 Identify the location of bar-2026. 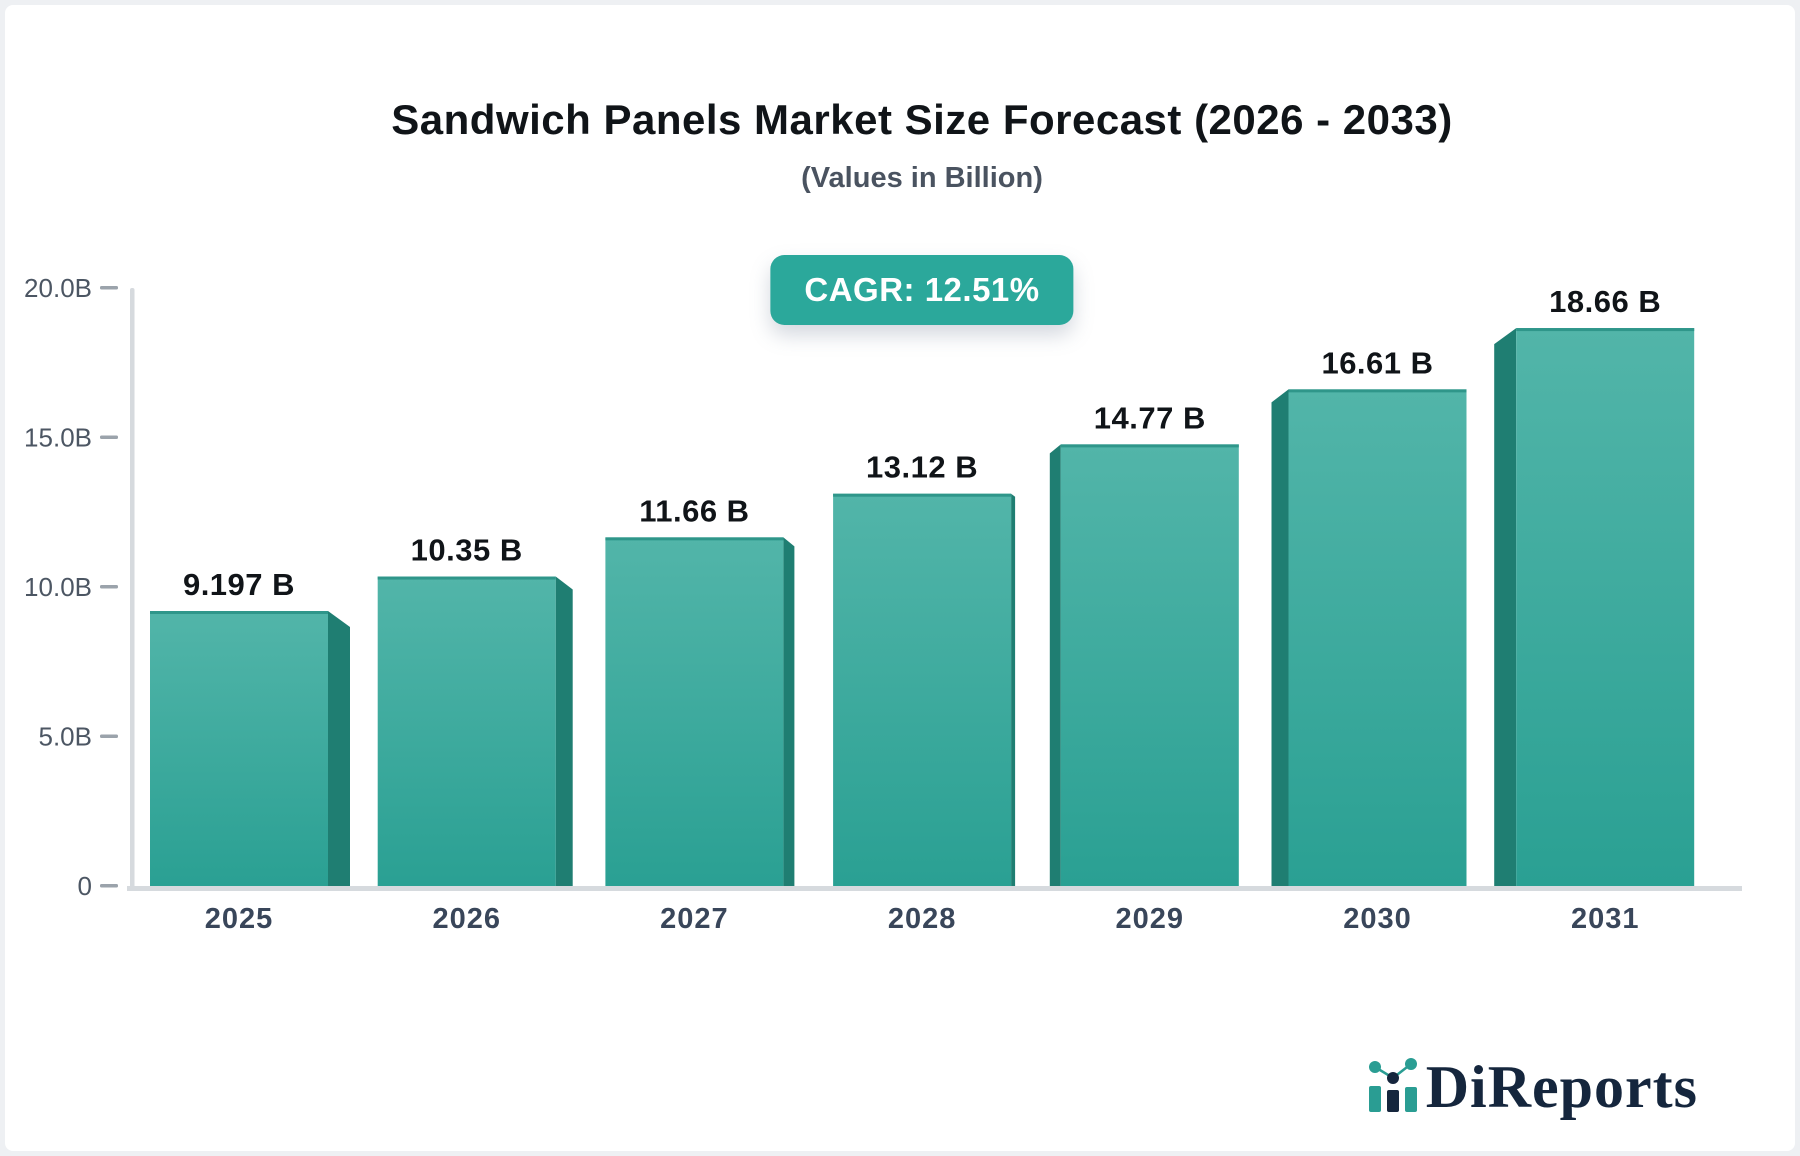
(466, 731).